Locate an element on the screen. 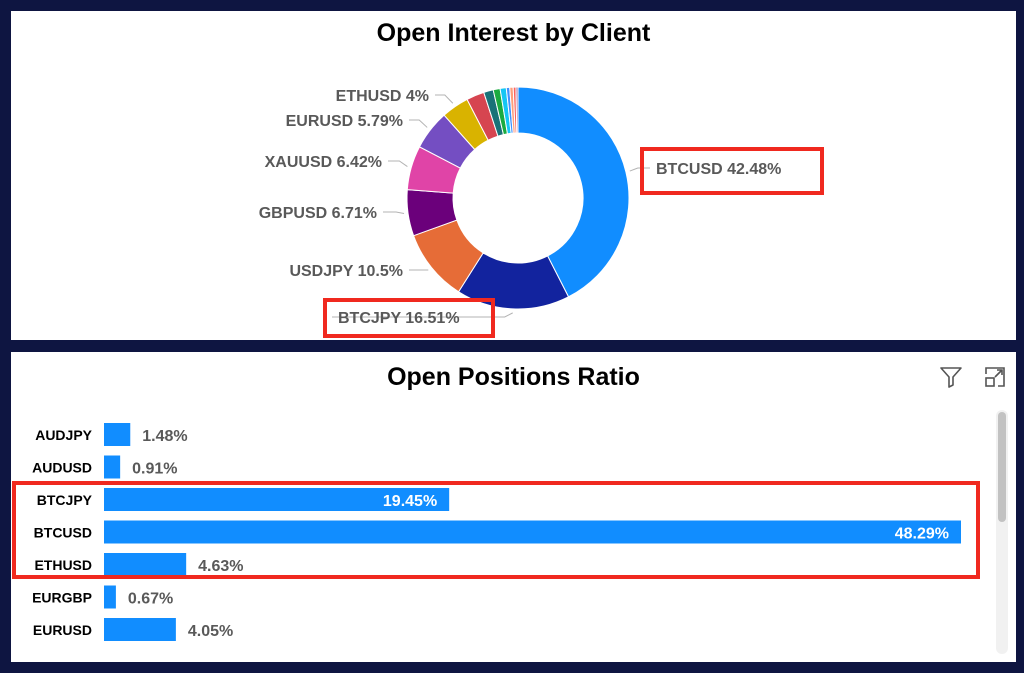 Image resolution: width=1024 pixels, height=673 pixels. highlight-box-bars is located at coordinates (496, 530).